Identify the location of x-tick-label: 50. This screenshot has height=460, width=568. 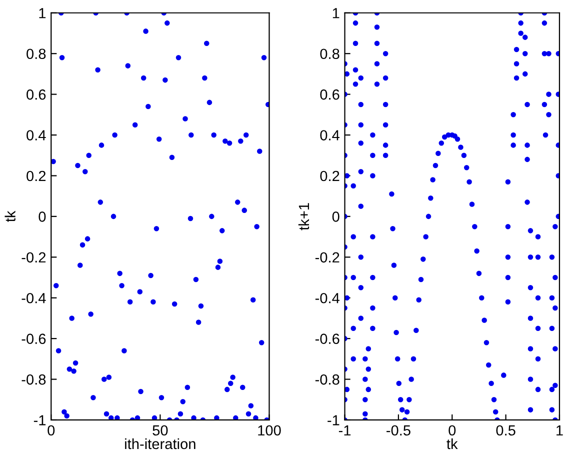
(160, 430).